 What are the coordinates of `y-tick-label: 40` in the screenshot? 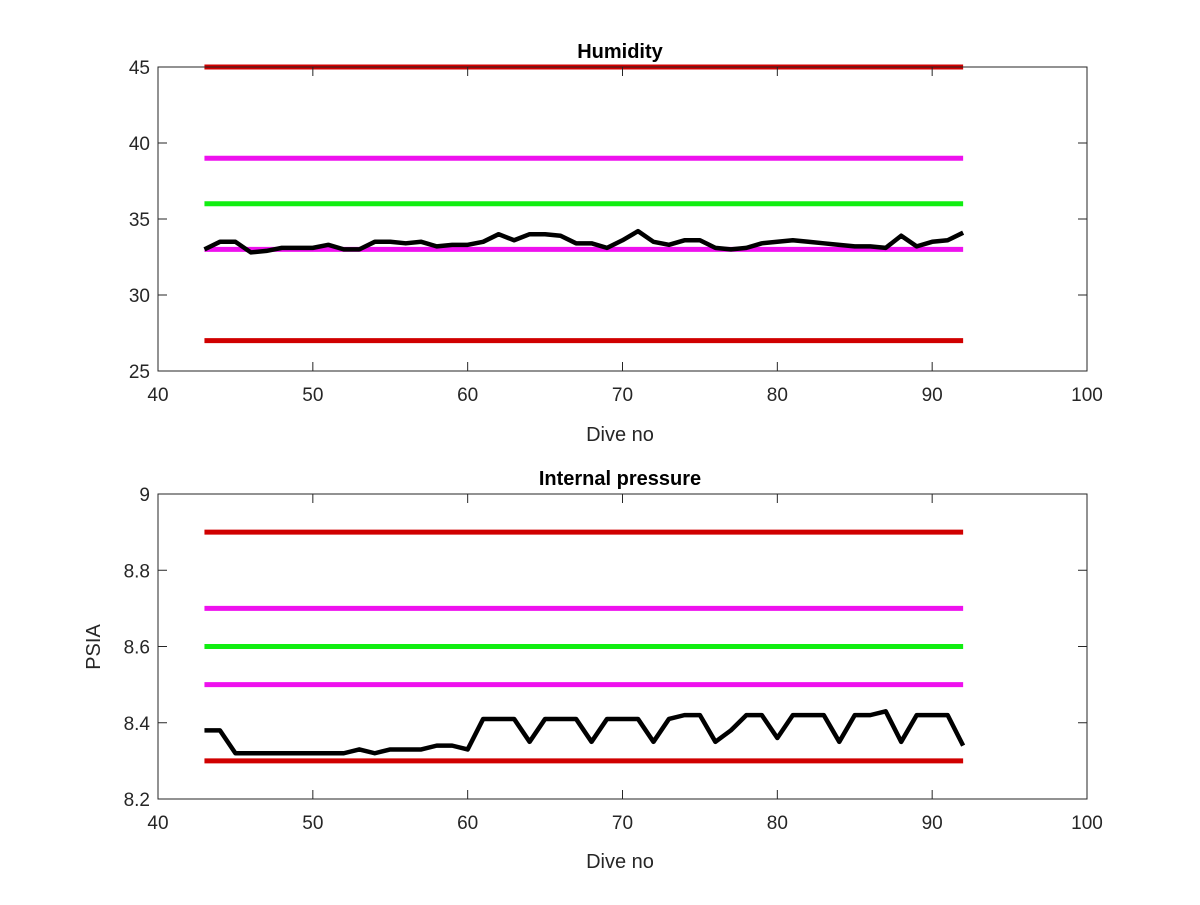 It's located at (139, 144).